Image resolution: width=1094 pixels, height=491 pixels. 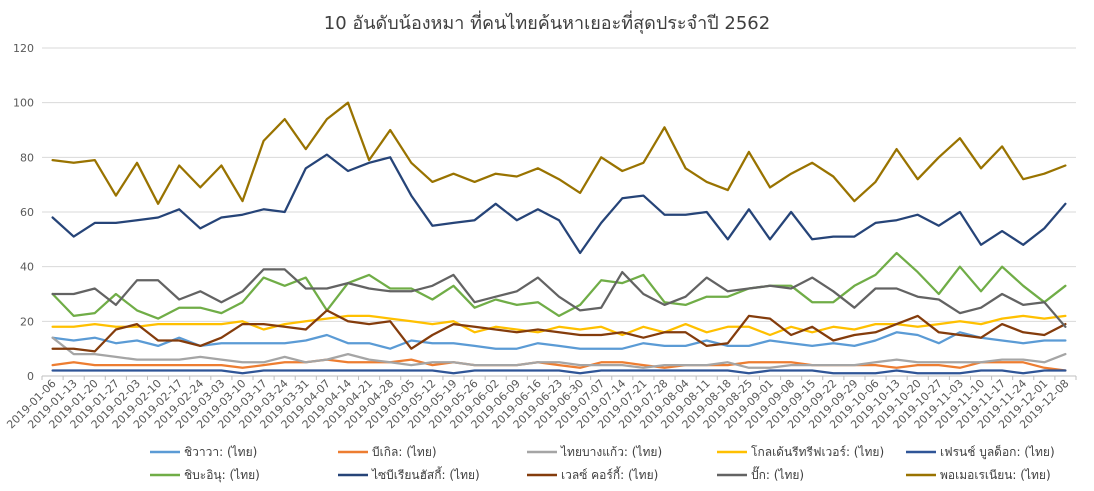 I want to click on legend-label: ปั๊ก: (ไทย), so click(x=777, y=474).